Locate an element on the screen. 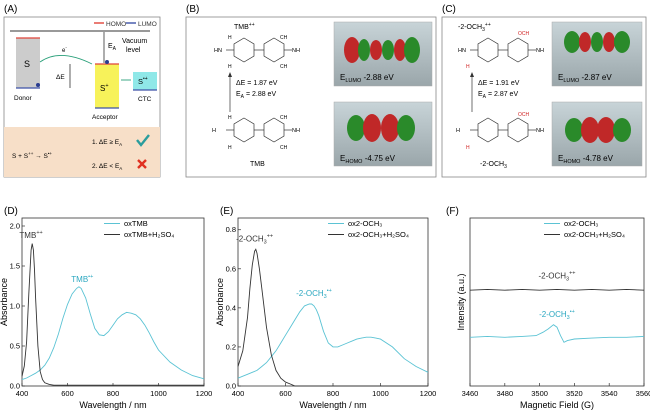  sdot-box is located at coordinates (145, 81).